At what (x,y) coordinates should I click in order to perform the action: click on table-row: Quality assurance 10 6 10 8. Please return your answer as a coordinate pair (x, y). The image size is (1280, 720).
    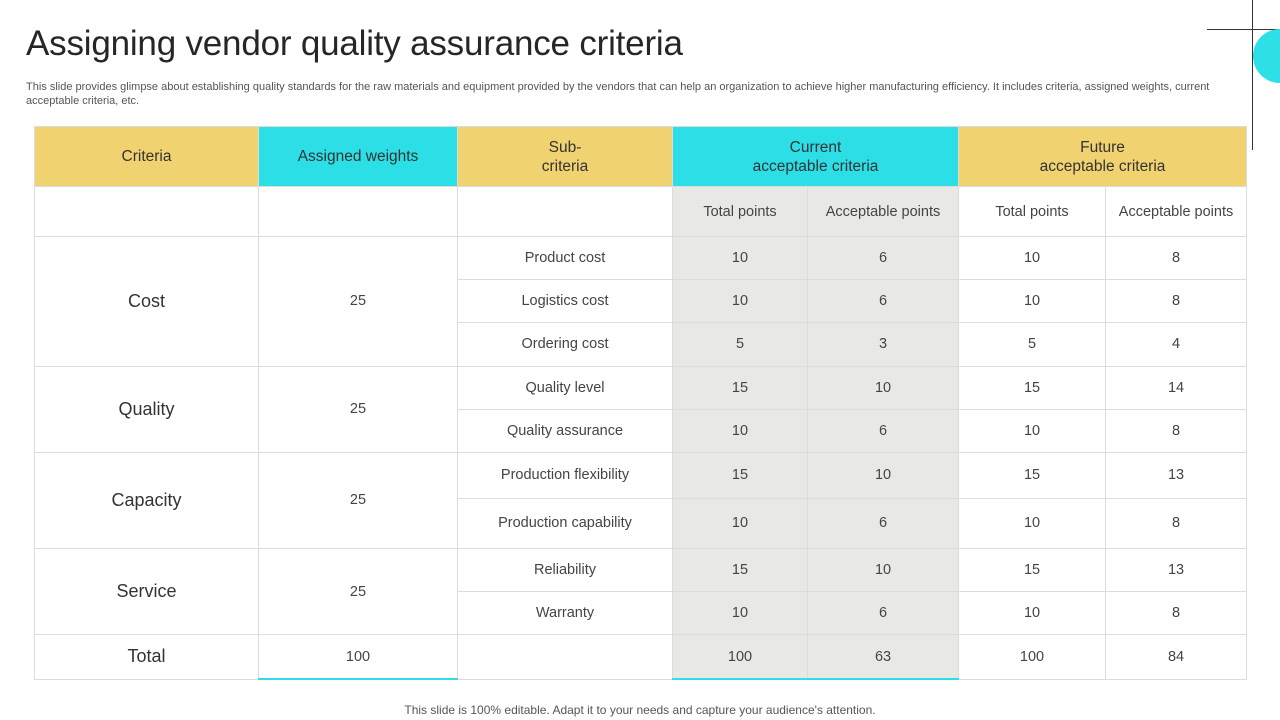
    Looking at the image, I should click on (641, 430).